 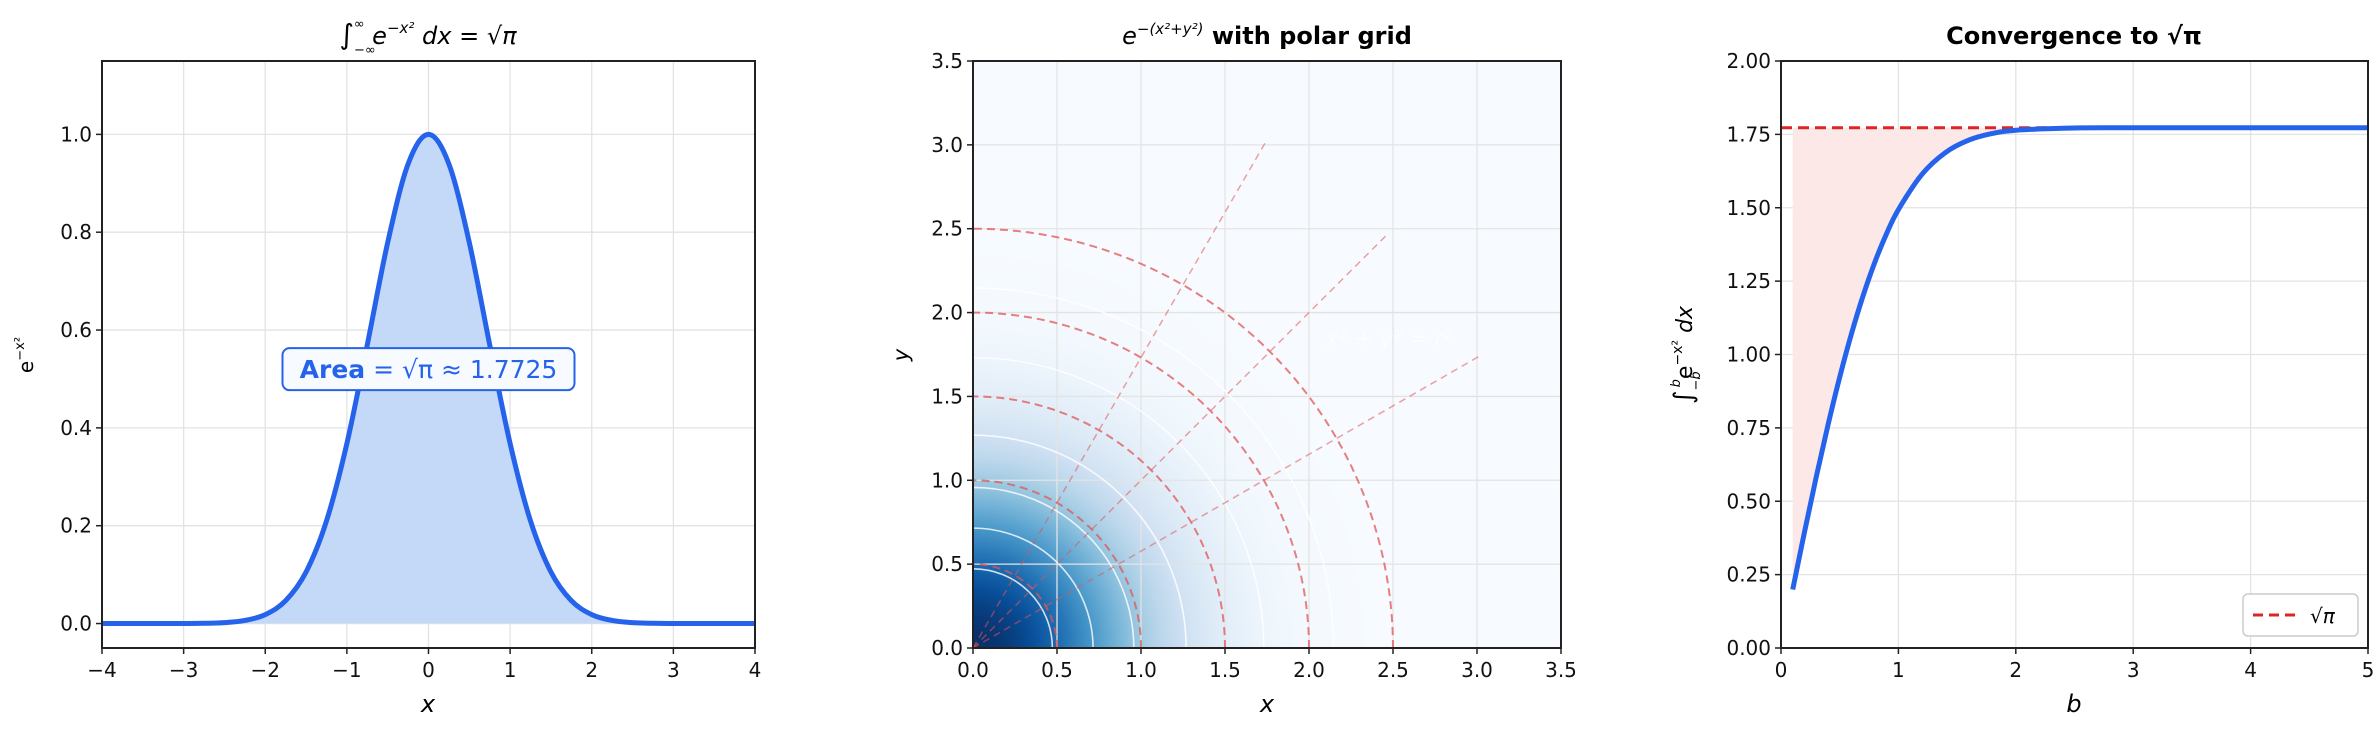 I want to click on title-part: b, so click(x=1676, y=383).